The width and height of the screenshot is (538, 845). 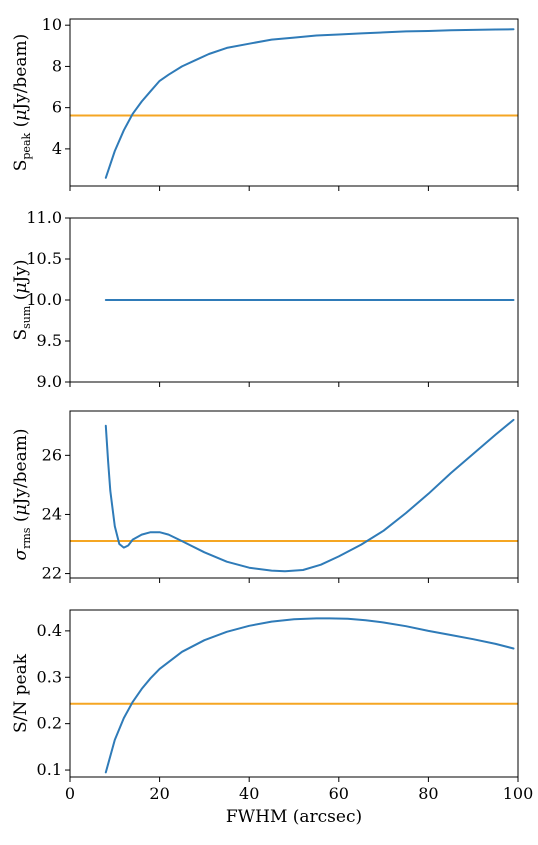 I want to click on y-axis-label-main: S/N peak, so click(x=21, y=693).